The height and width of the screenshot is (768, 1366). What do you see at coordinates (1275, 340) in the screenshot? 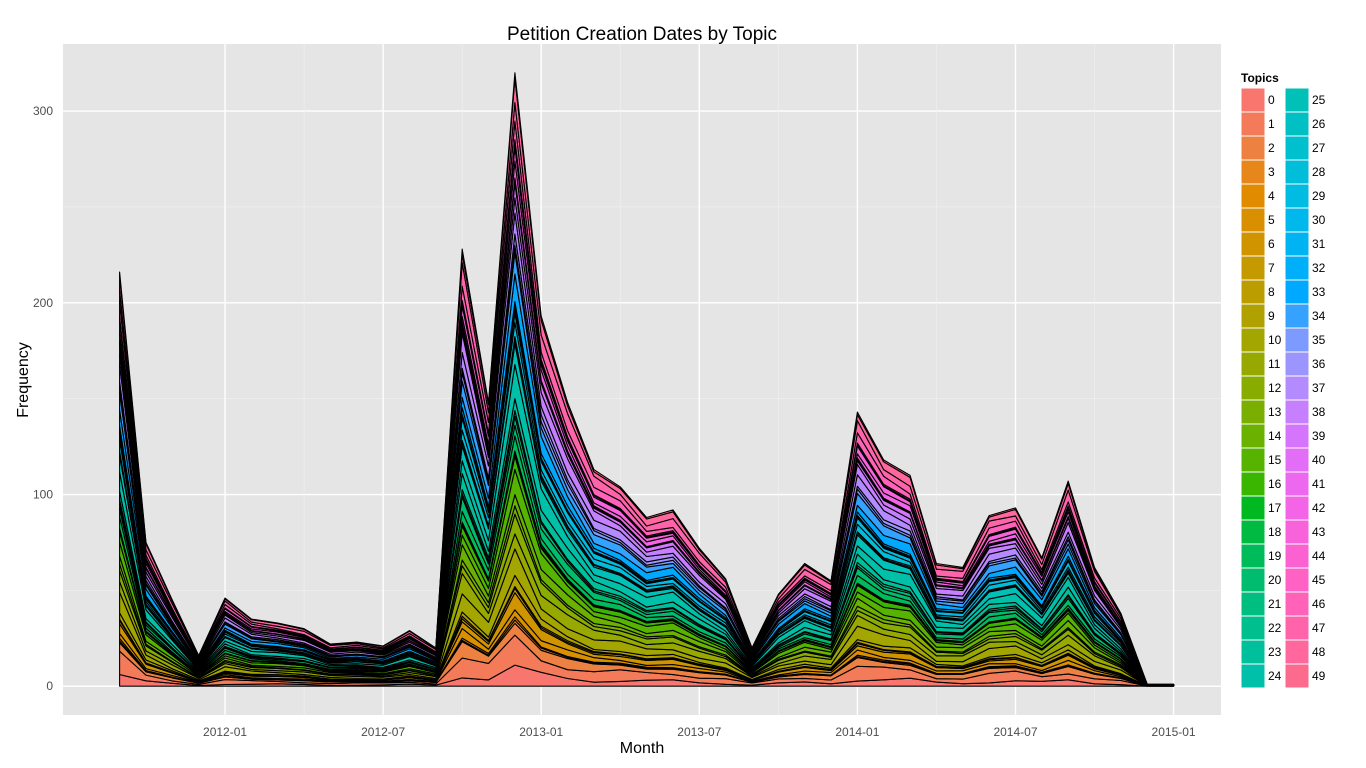
I see `legend-label-topic-10: 10` at bounding box center [1275, 340].